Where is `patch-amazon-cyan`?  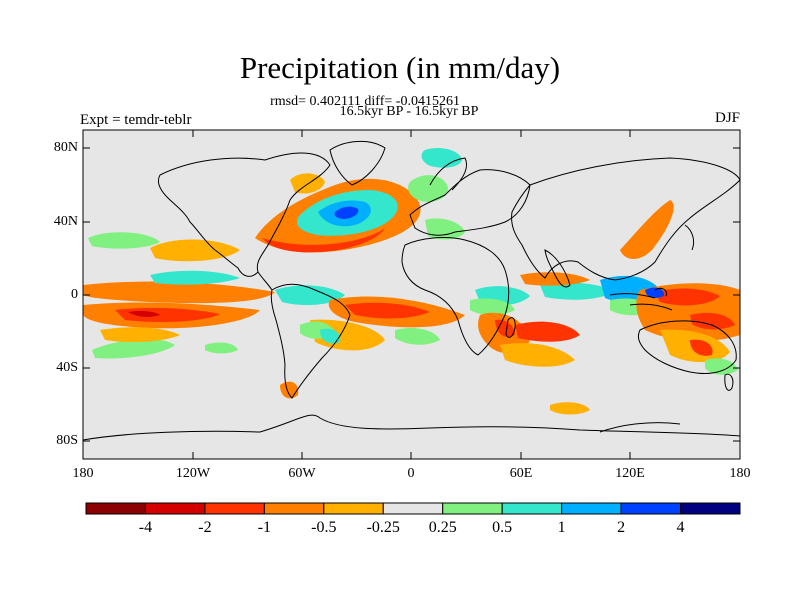
patch-amazon-cyan is located at coordinates (310, 295).